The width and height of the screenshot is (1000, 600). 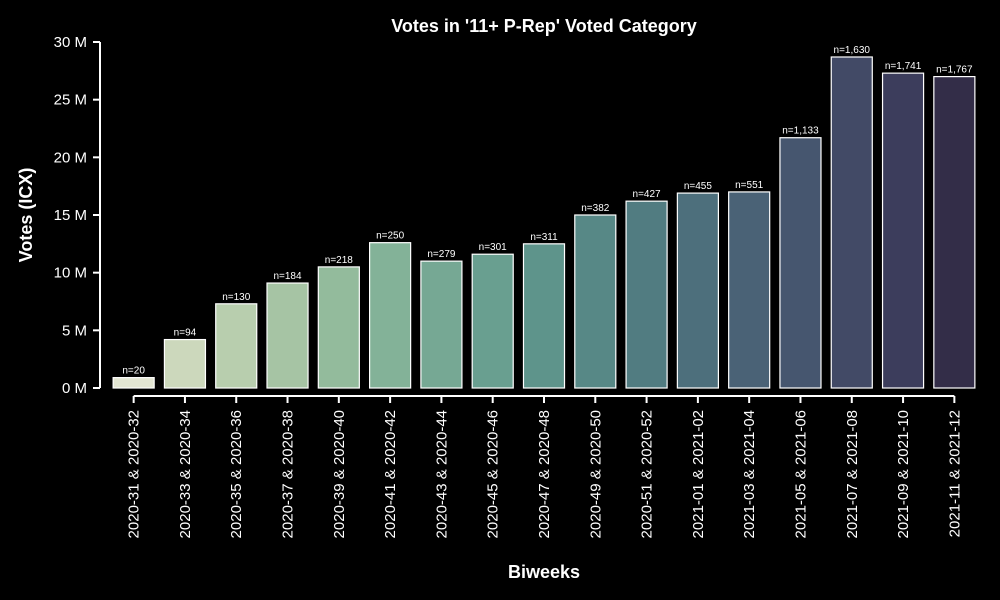 What do you see at coordinates (903, 474) in the screenshot?
I see `x-tick-label: 2021-09 & 2021-10` at bounding box center [903, 474].